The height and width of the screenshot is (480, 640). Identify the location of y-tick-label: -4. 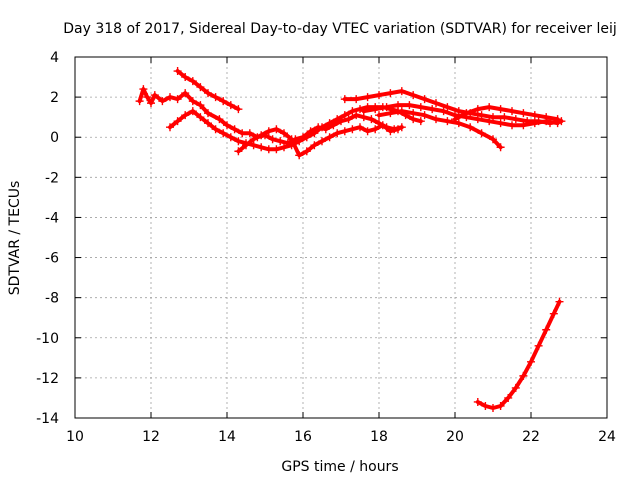
(52, 218).